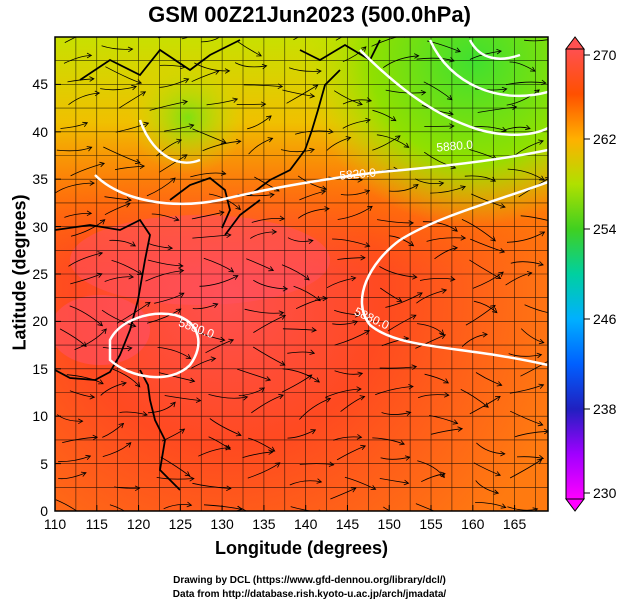  Describe the element at coordinates (358, 173) in the screenshot. I see `contour-label: 5820.0` at that location.